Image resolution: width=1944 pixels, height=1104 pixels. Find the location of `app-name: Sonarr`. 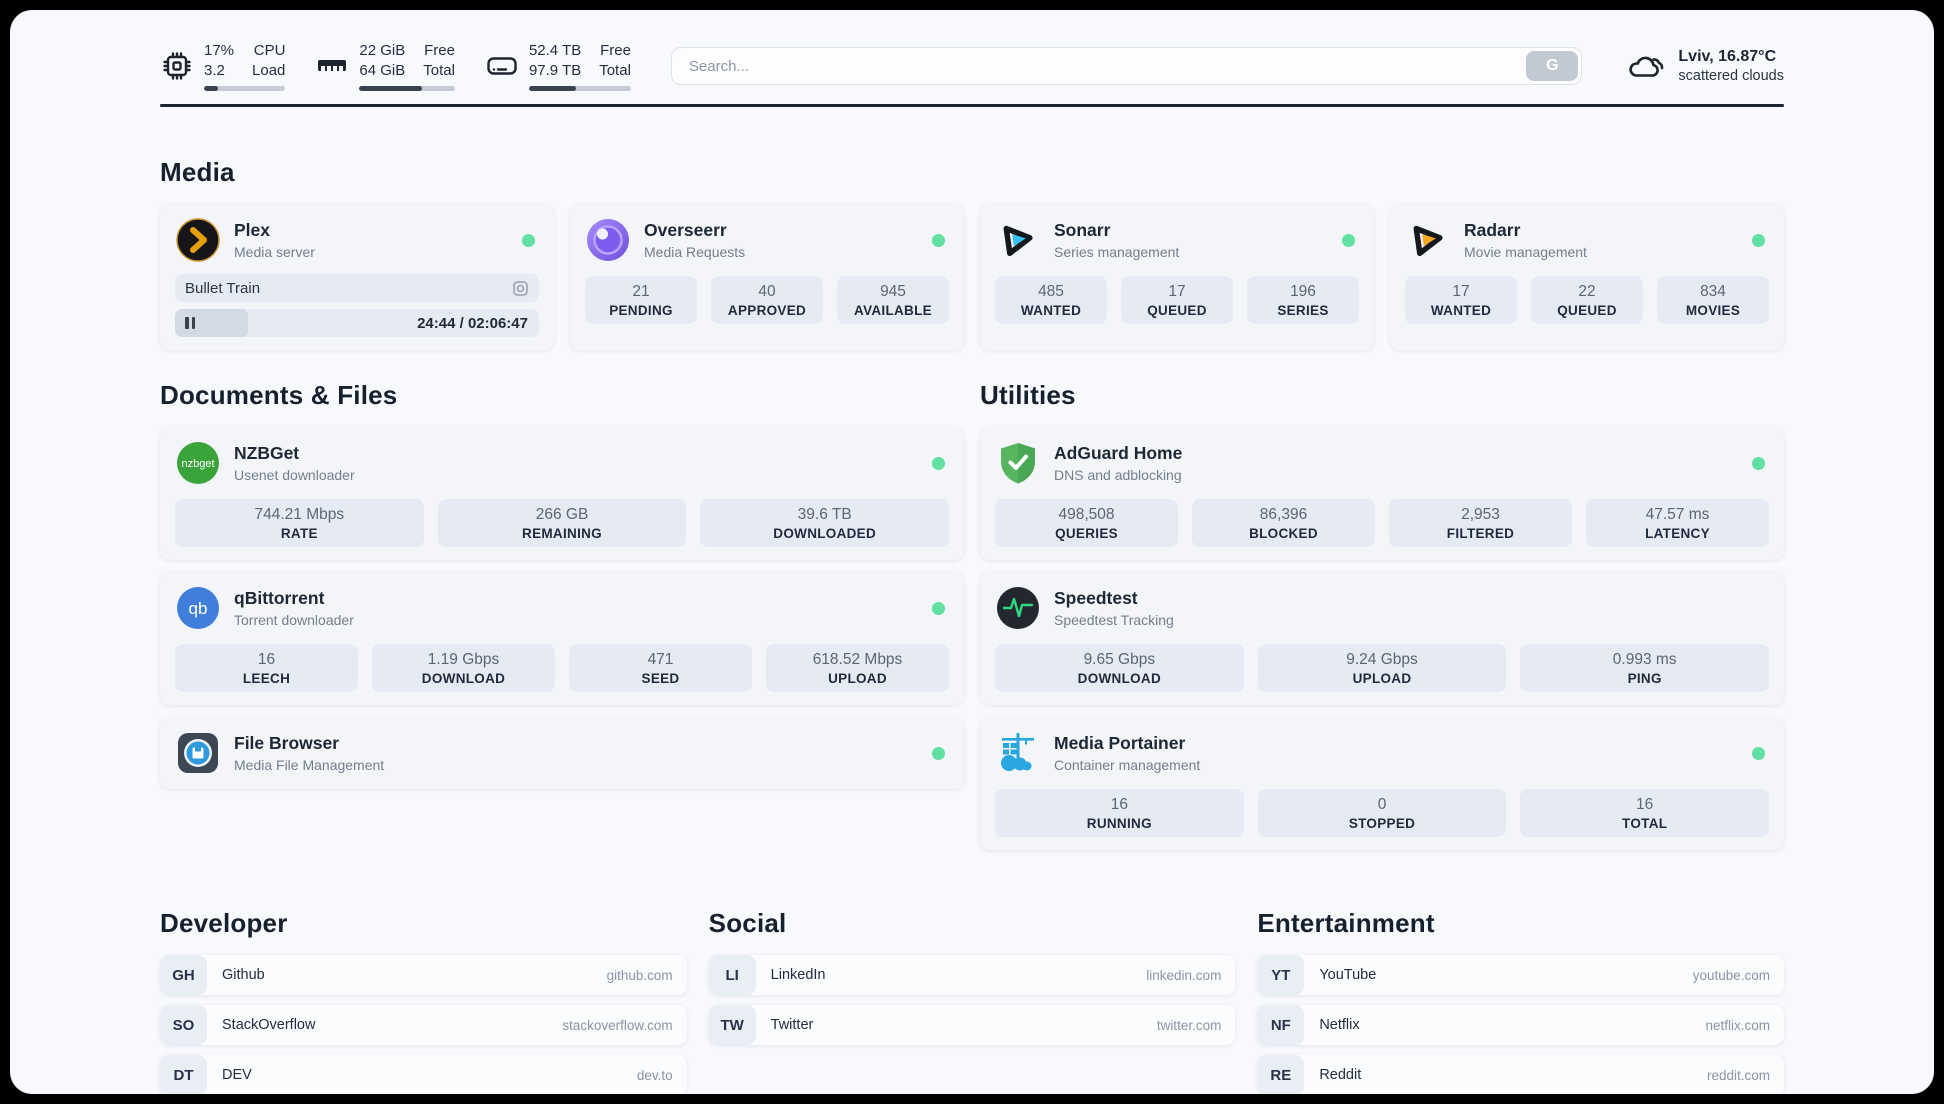

app-name: Sonarr is located at coordinates (1082, 230).